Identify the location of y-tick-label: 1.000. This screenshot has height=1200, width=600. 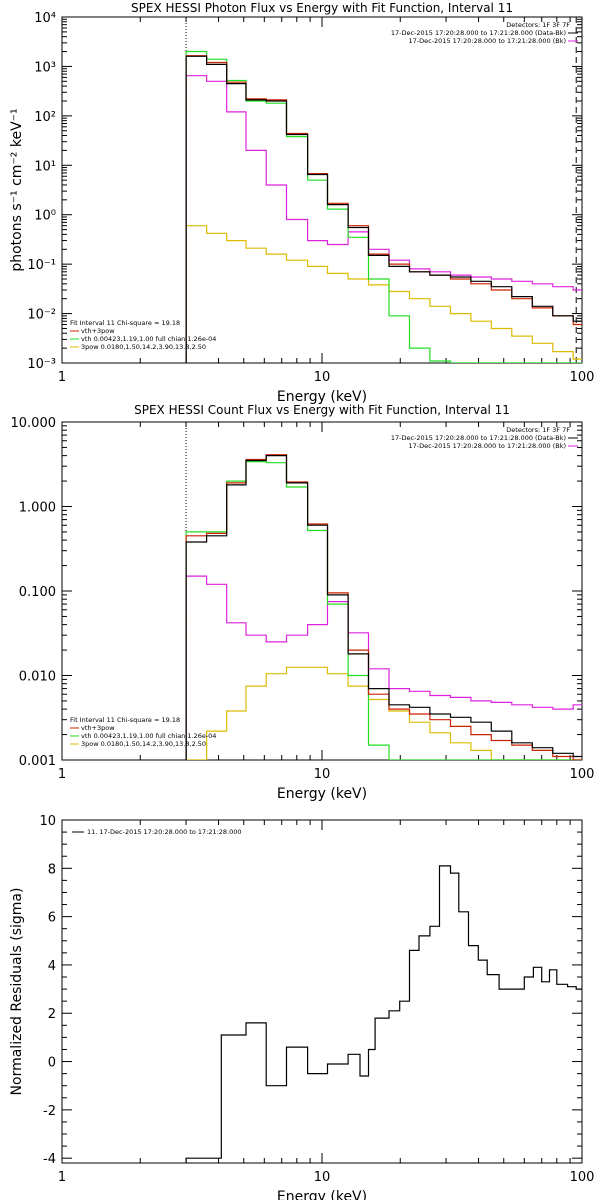
(37, 508).